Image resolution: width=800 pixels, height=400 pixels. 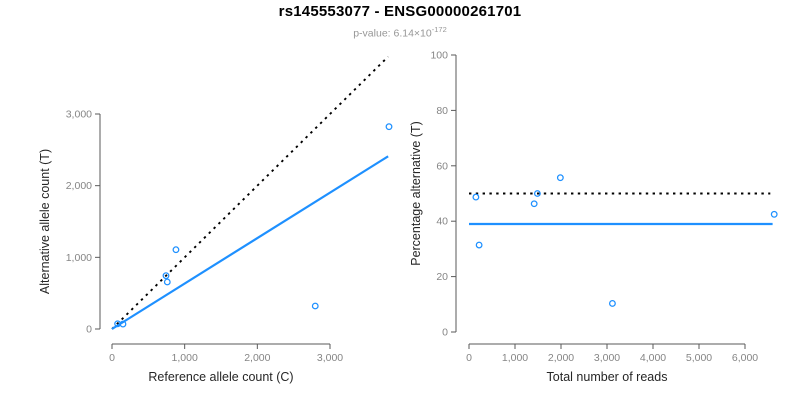 I want to click on y-tick-label: 60, so click(x=442, y=166).